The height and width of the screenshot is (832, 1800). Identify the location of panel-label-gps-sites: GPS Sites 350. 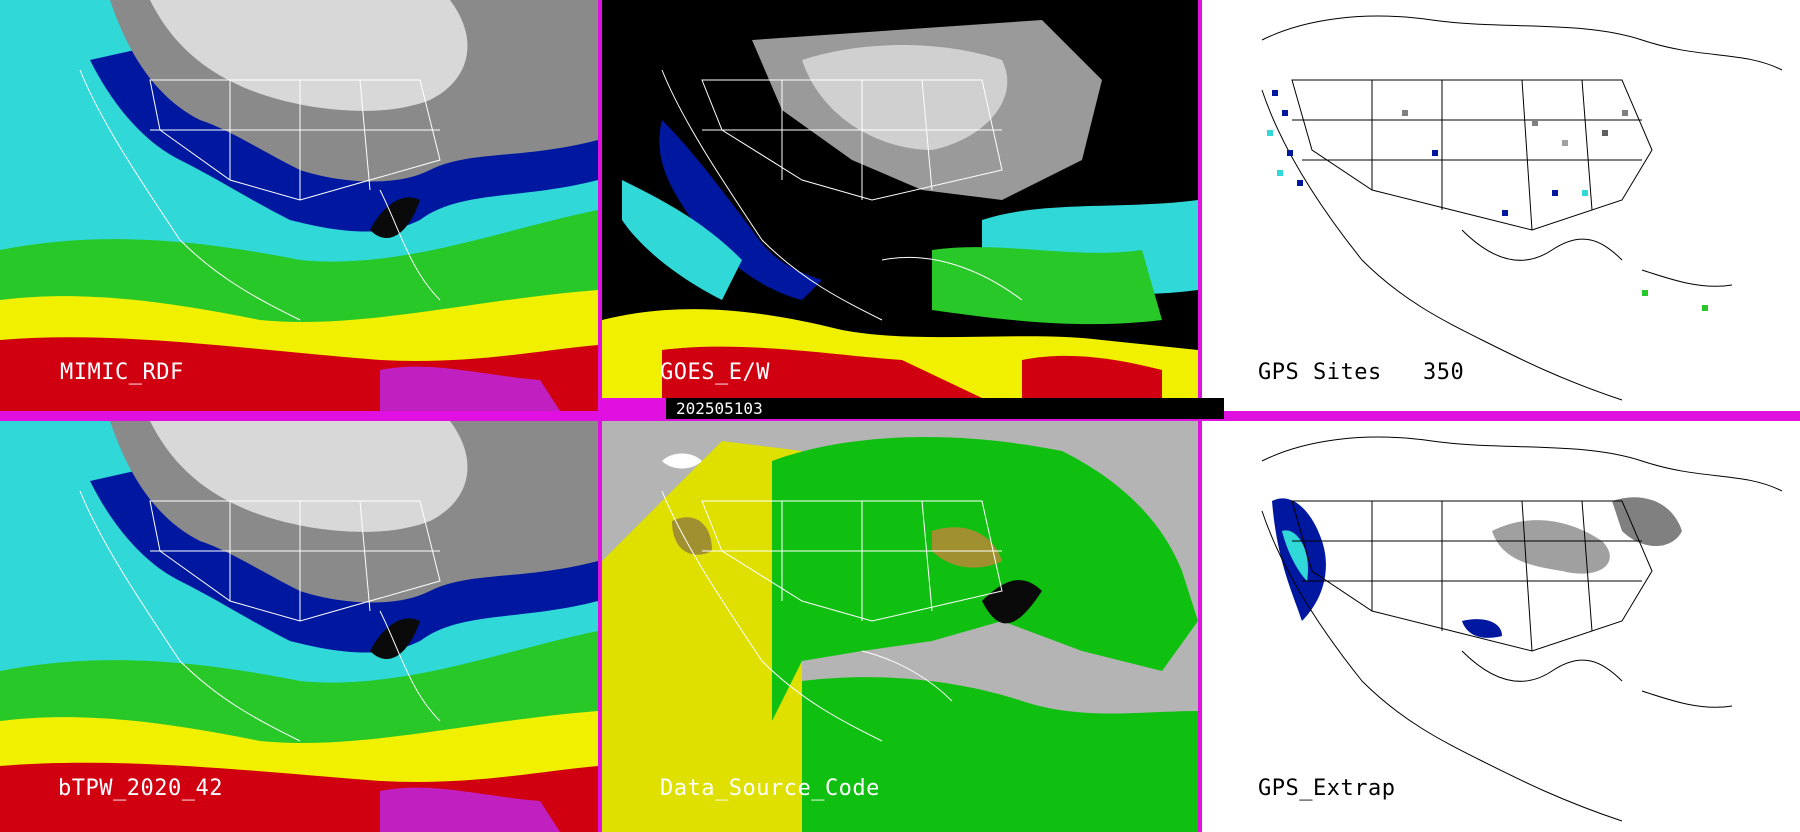
(1361, 372).